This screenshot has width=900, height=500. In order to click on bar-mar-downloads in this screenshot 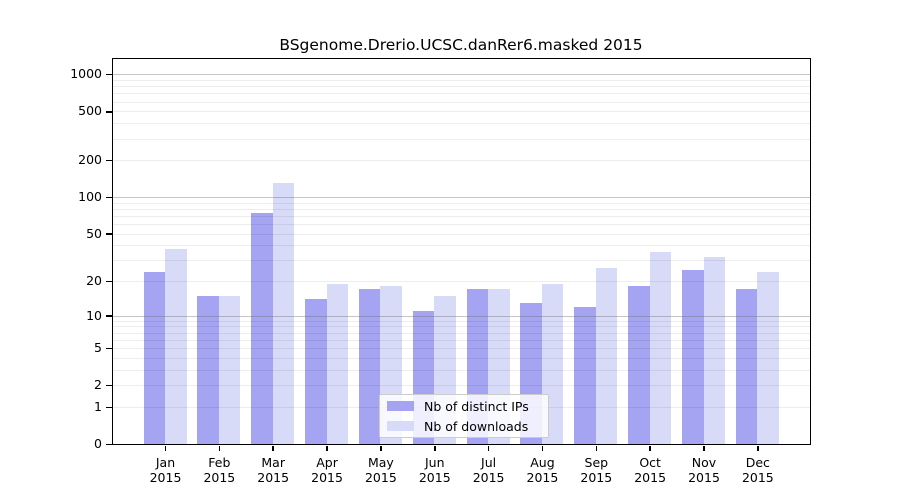, I will do `click(283, 313)`.